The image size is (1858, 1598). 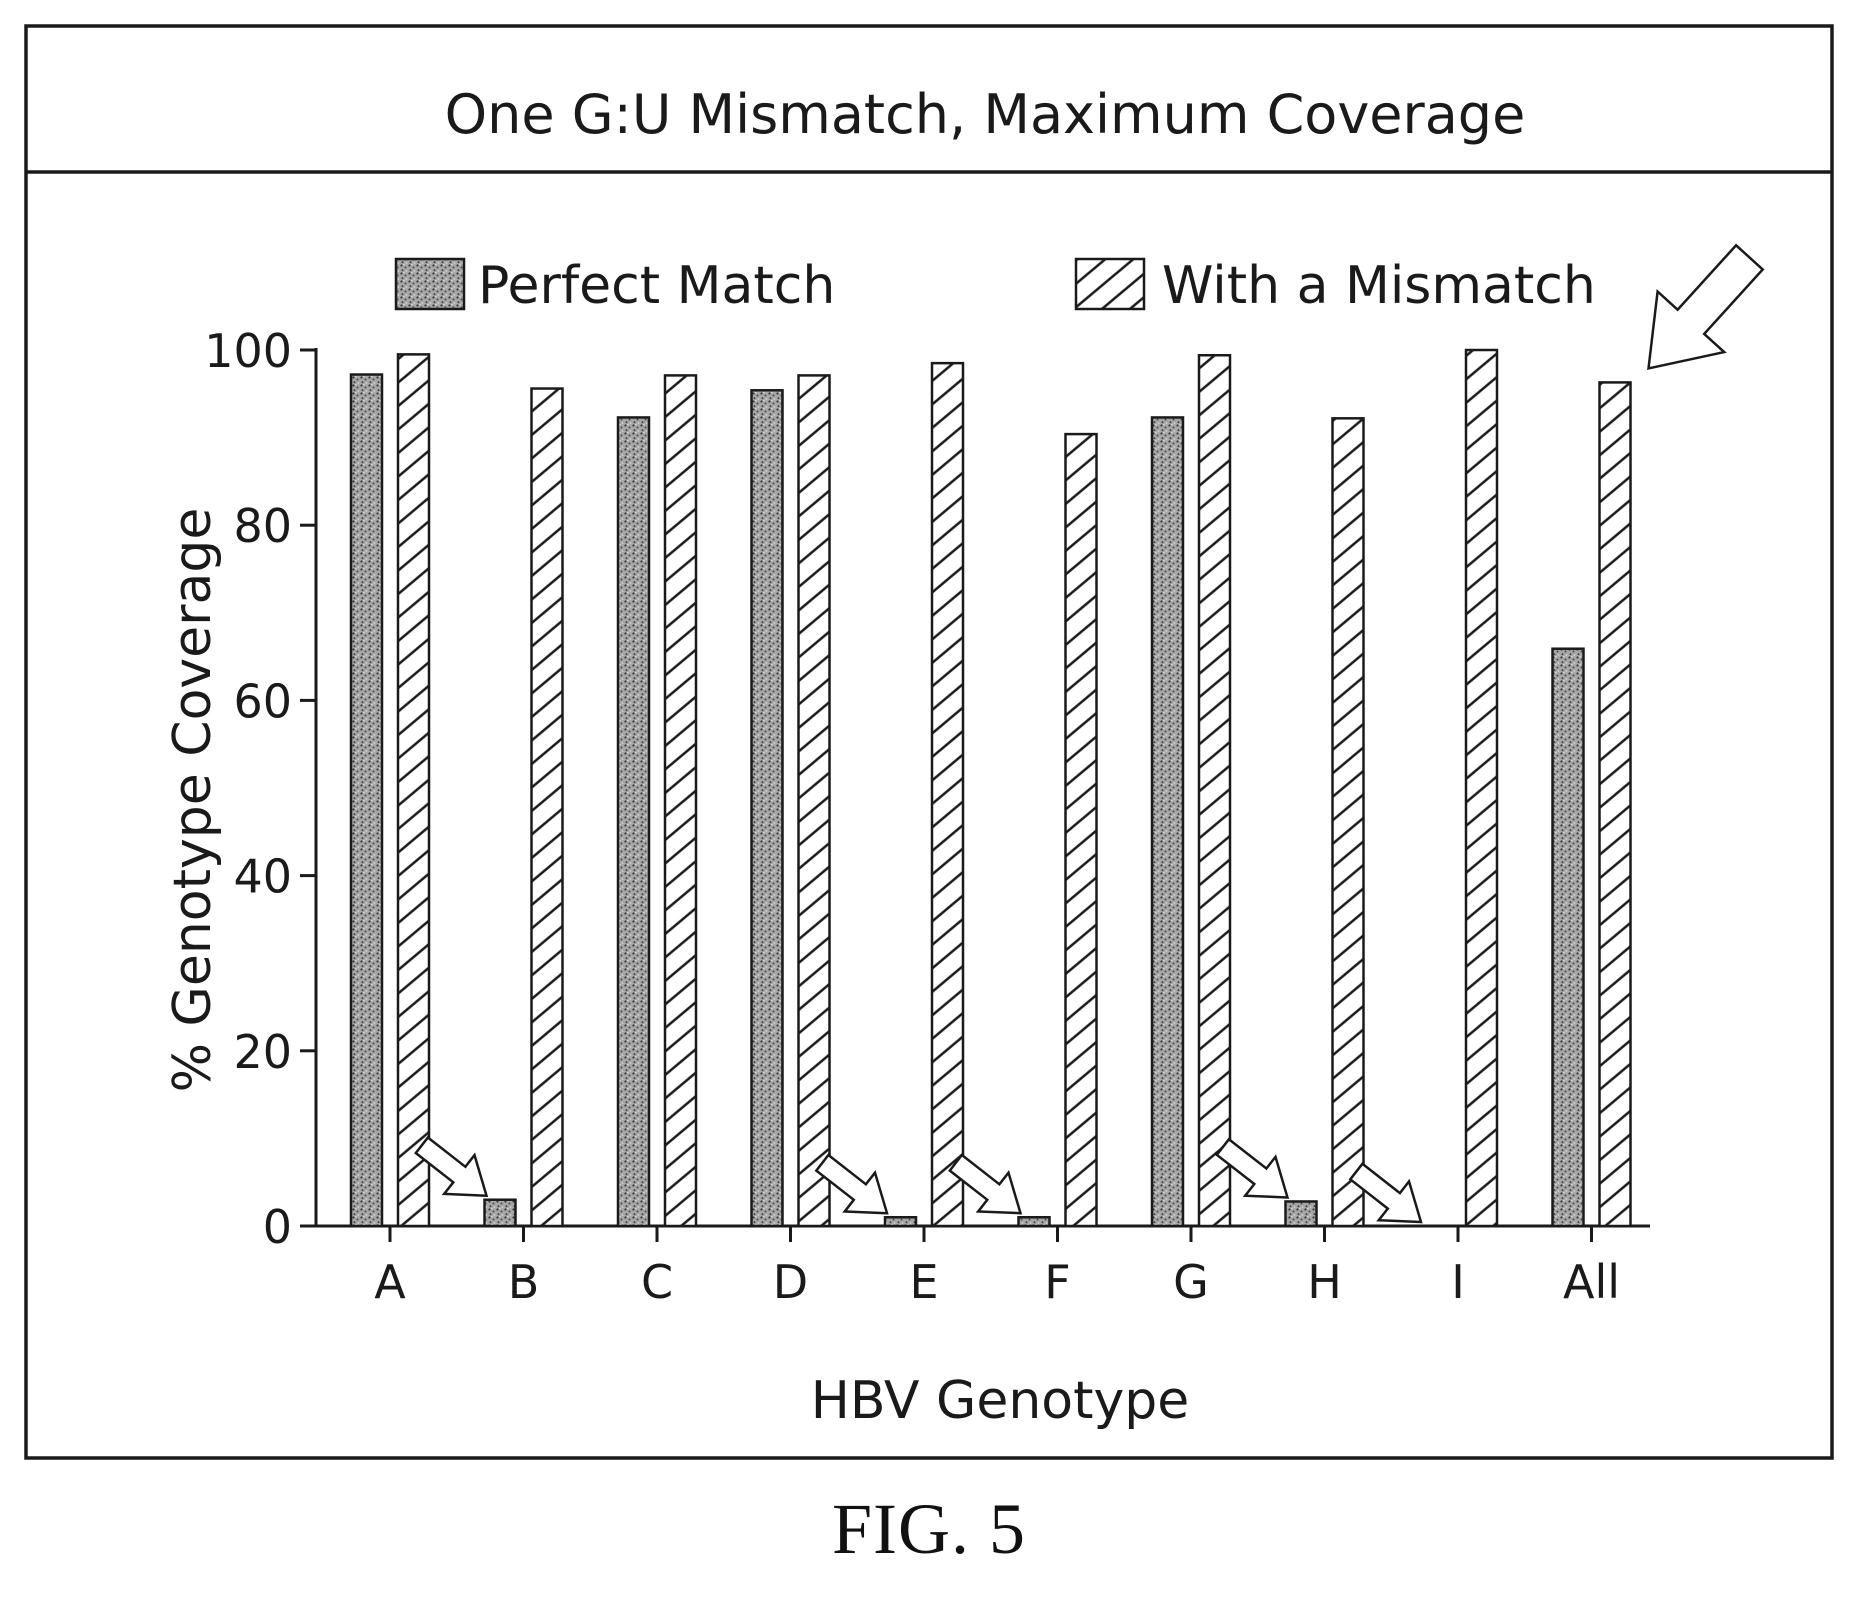 I want to click on y-tick-label: 20, so click(x=262, y=1052).